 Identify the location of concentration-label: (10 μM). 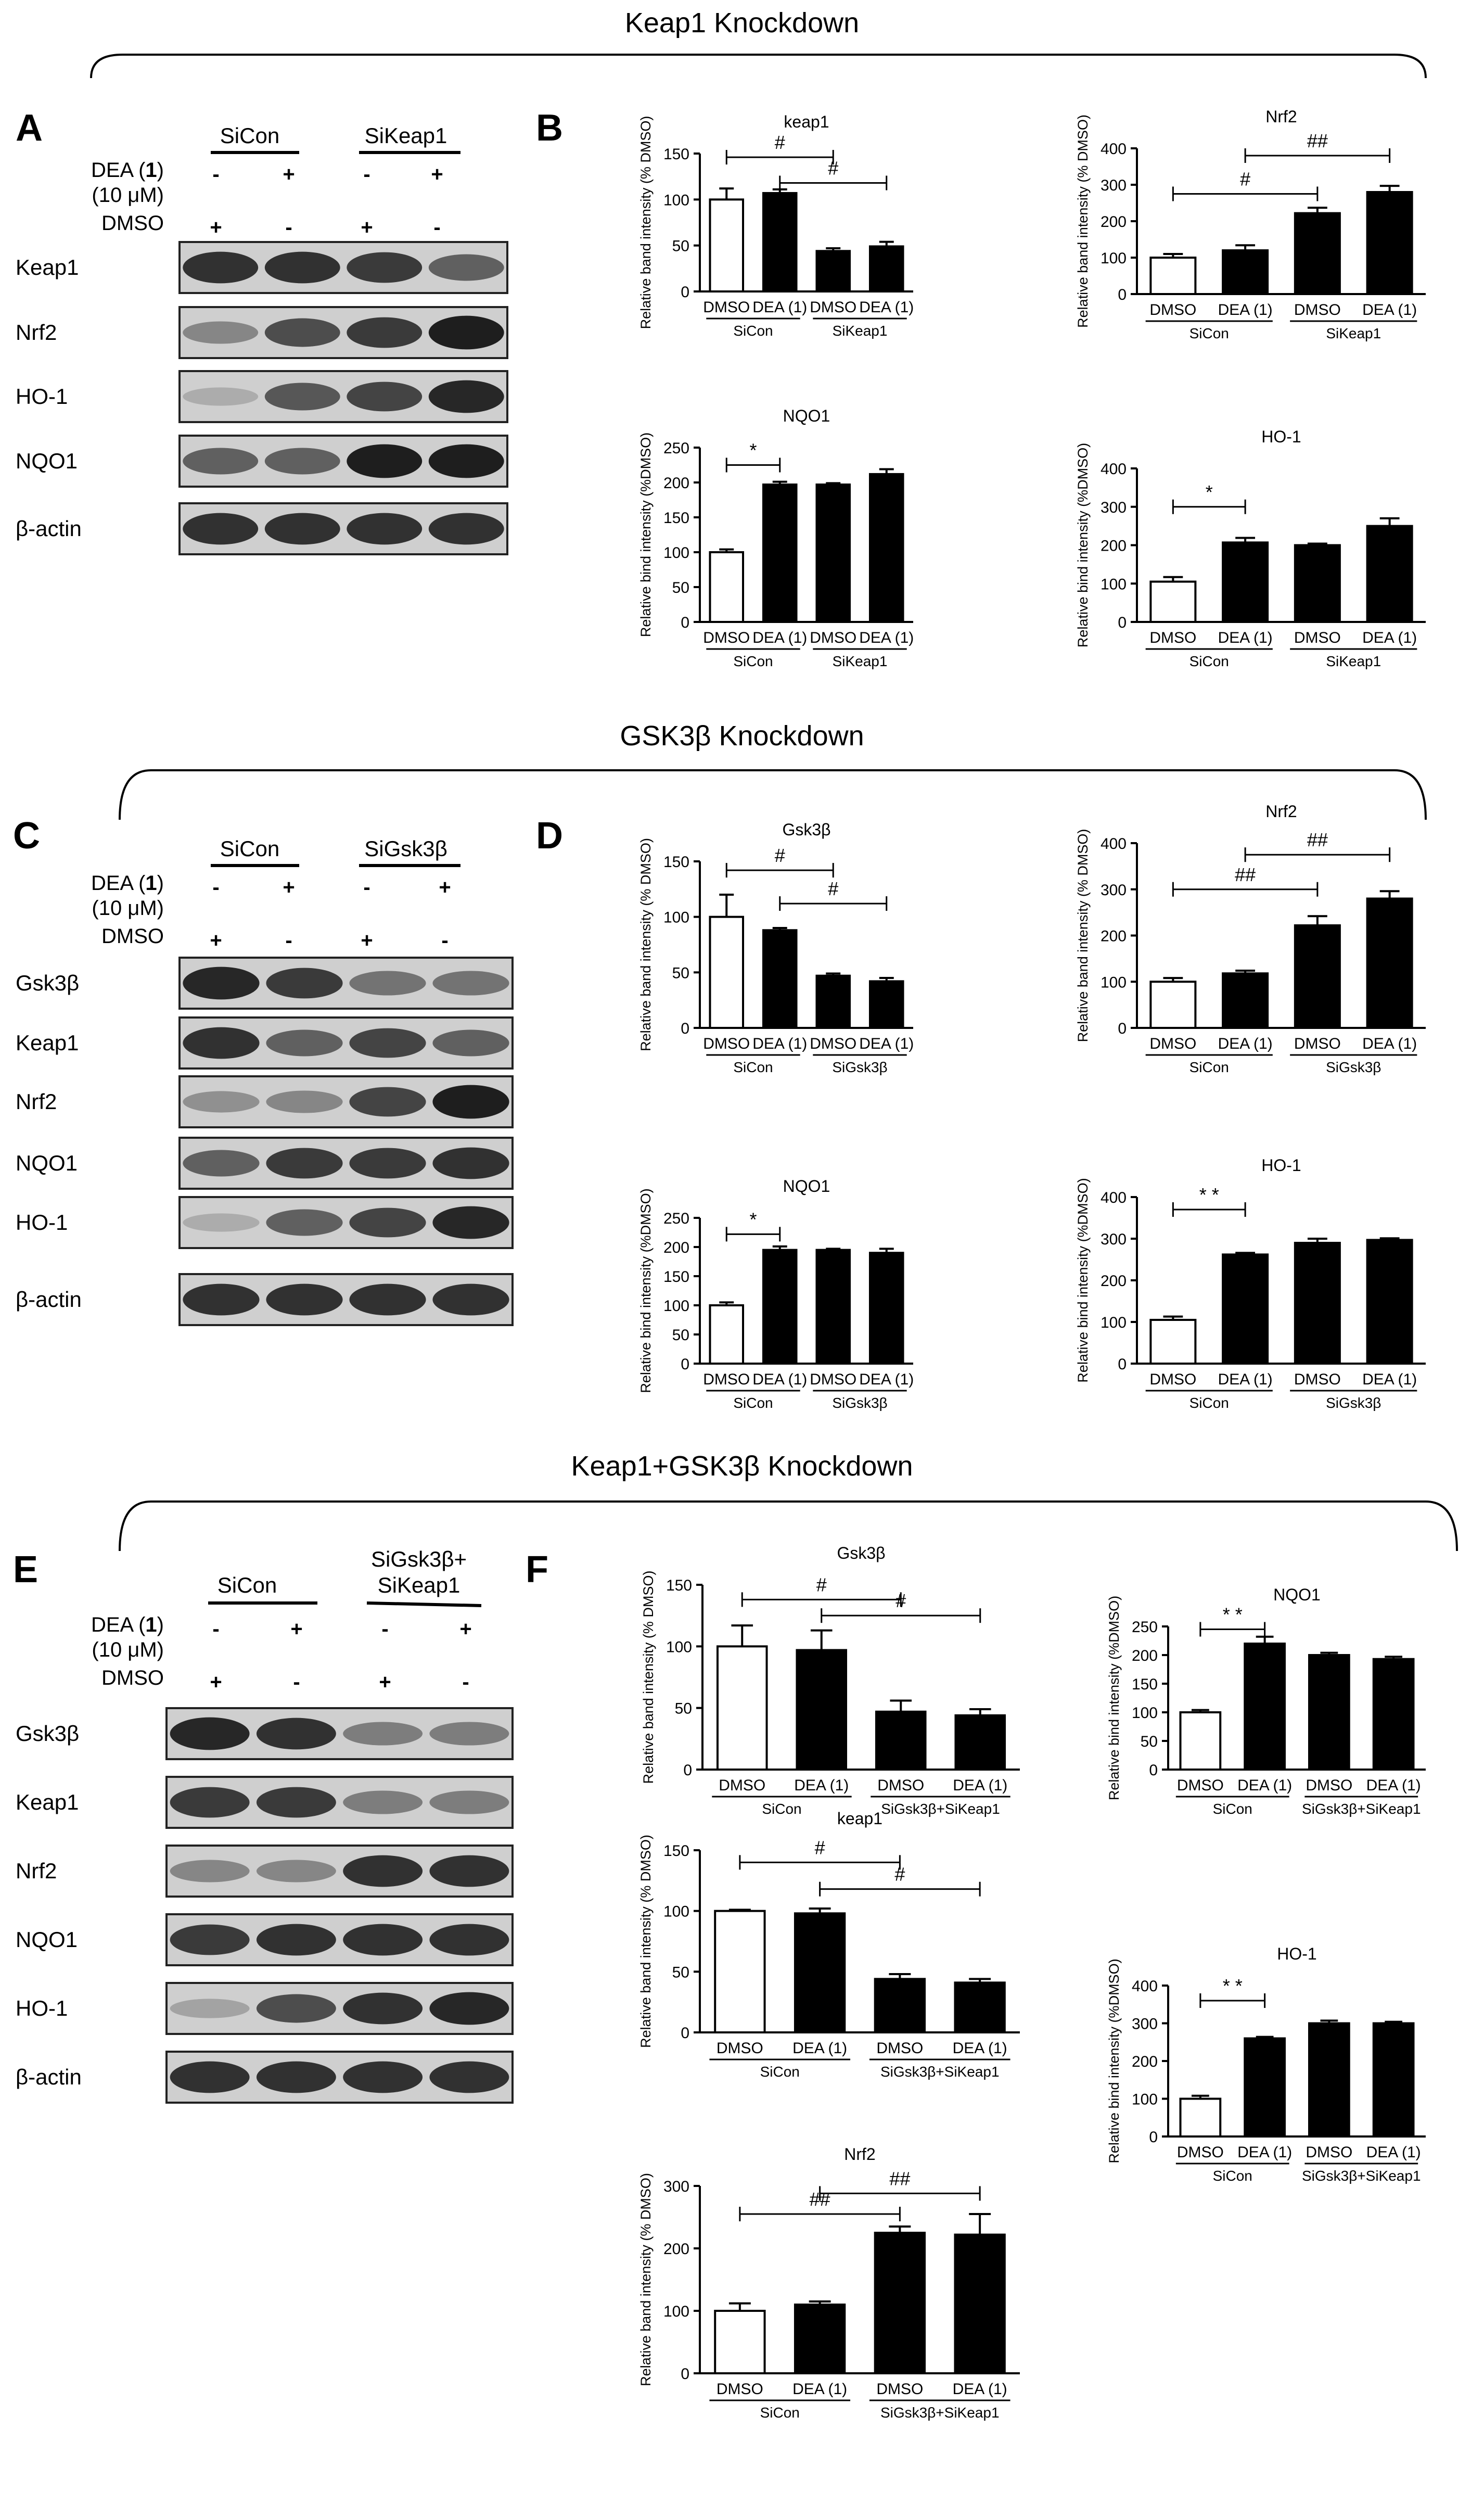
(128, 1649).